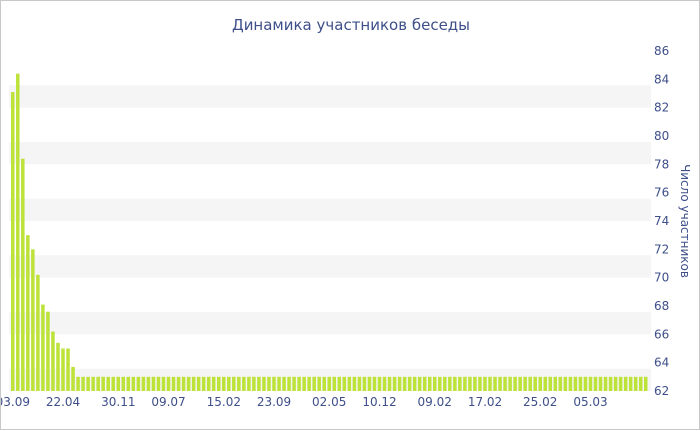  I want to click on y-ticks-group: 62 64 66 68 70 72 74 76 78 80 82 84 86, so click(661, 221).